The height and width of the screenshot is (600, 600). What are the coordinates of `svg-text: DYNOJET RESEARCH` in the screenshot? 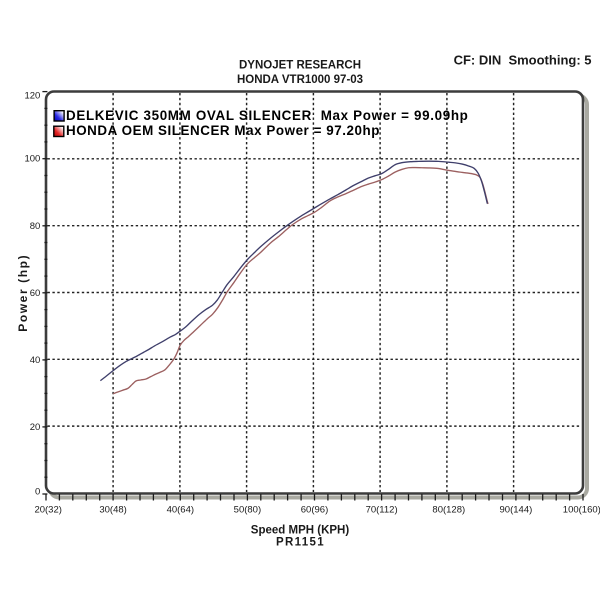 It's located at (300, 66).